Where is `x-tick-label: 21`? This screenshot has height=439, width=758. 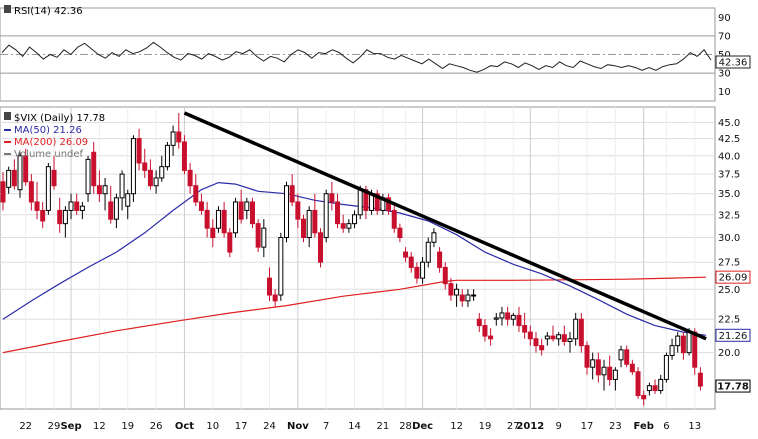
x-tick-label: 21 is located at coordinates (383, 426).